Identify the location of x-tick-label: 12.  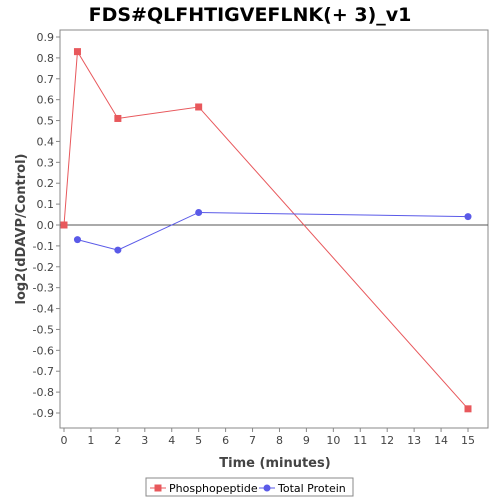
(387, 440).